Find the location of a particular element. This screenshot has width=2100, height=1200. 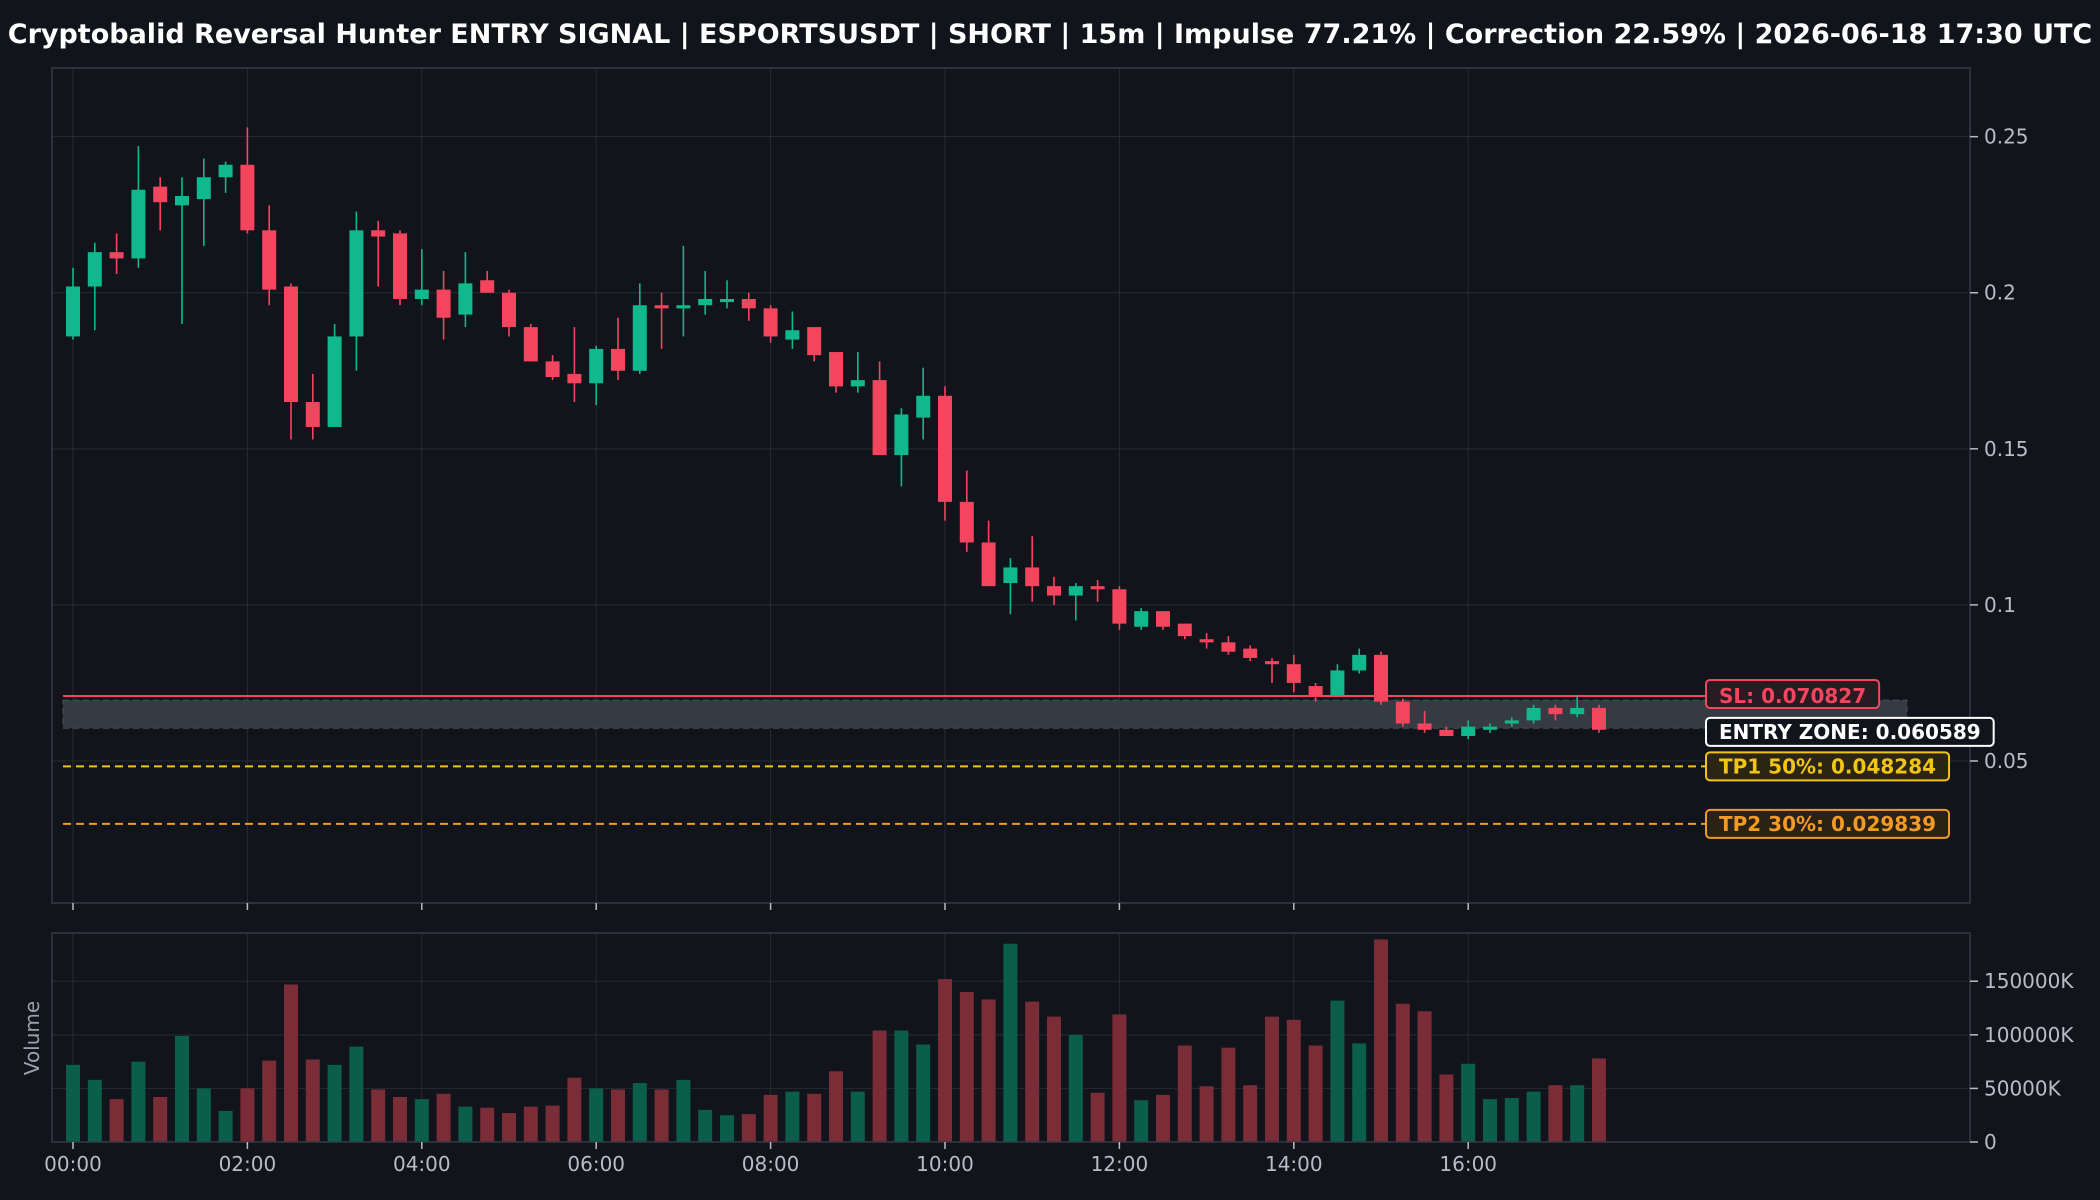

price-axis: 0.05 0.1 0.15 0.2 0.25 is located at coordinates (1999, 449).